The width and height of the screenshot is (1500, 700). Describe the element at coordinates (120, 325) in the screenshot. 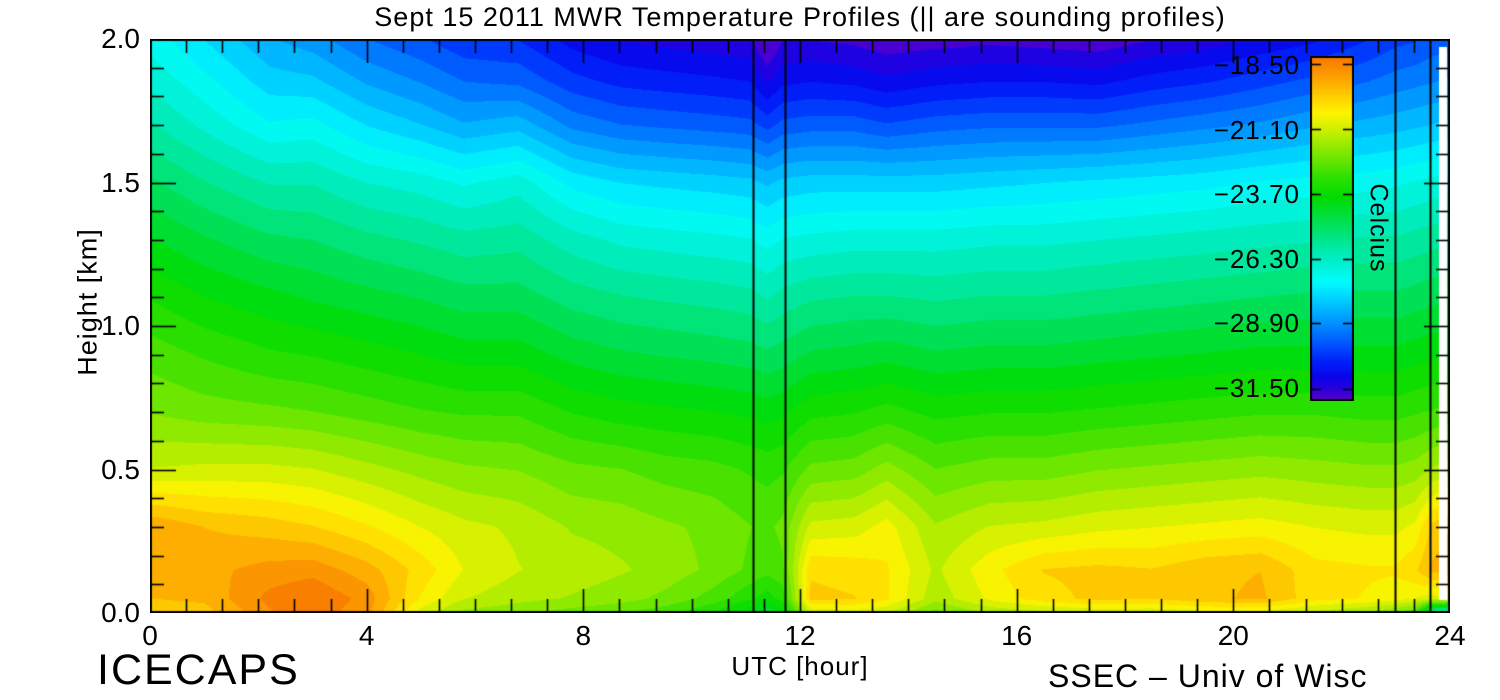

I see `y-tick-label: 1.0` at that location.